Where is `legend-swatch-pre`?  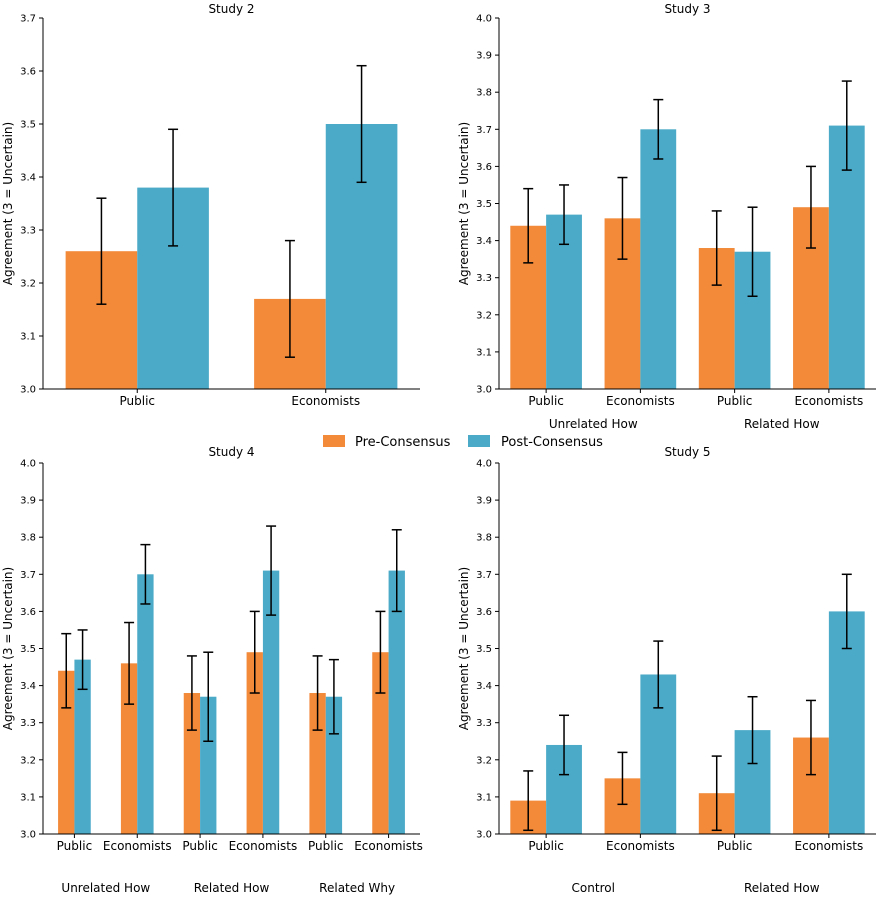 legend-swatch-pre is located at coordinates (334, 441).